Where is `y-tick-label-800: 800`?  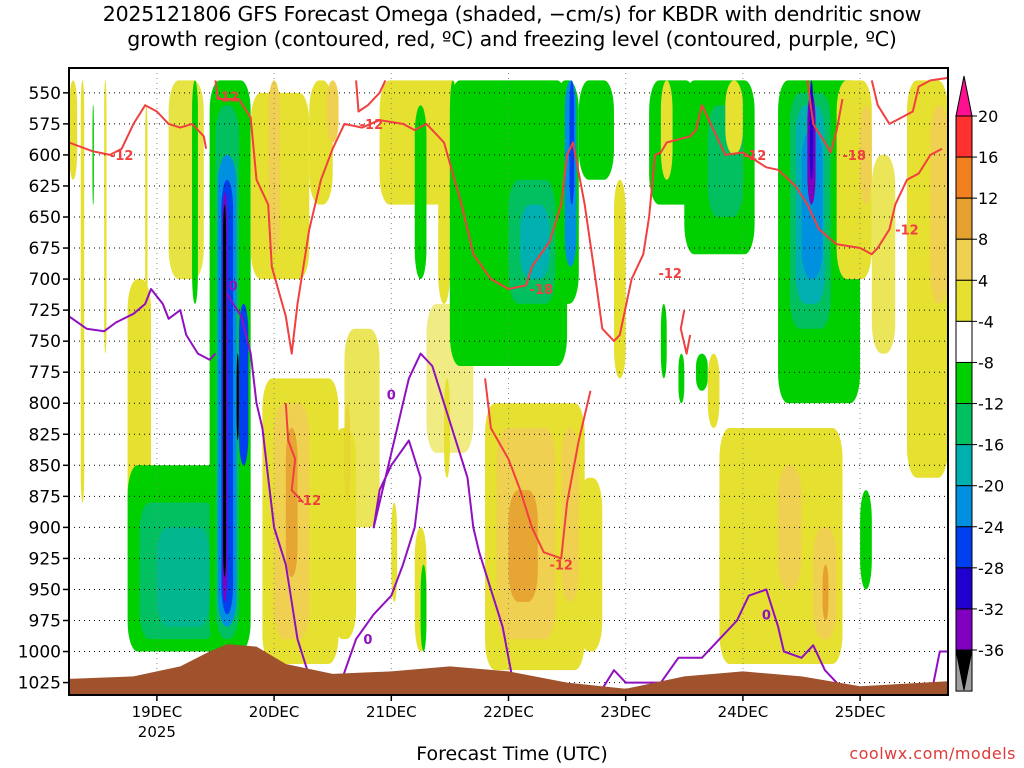 y-tick-label-800: 800 is located at coordinates (45, 404).